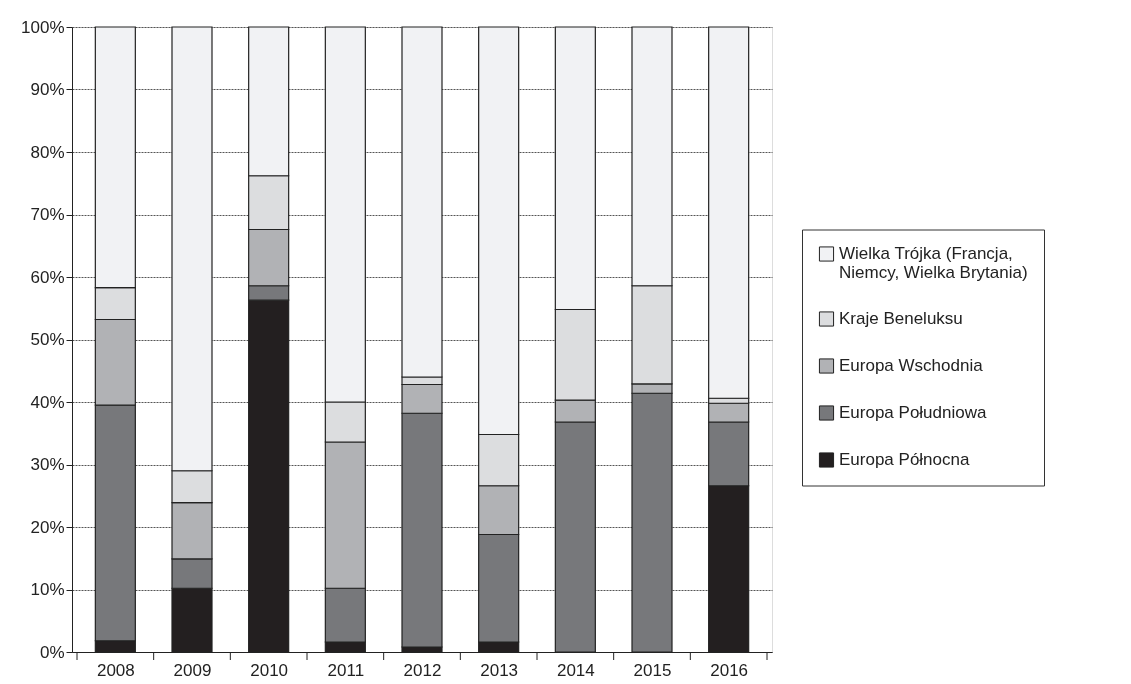  Describe the element at coordinates (904, 459) in the screenshot. I see `legend-label: Europa Północna` at that location.